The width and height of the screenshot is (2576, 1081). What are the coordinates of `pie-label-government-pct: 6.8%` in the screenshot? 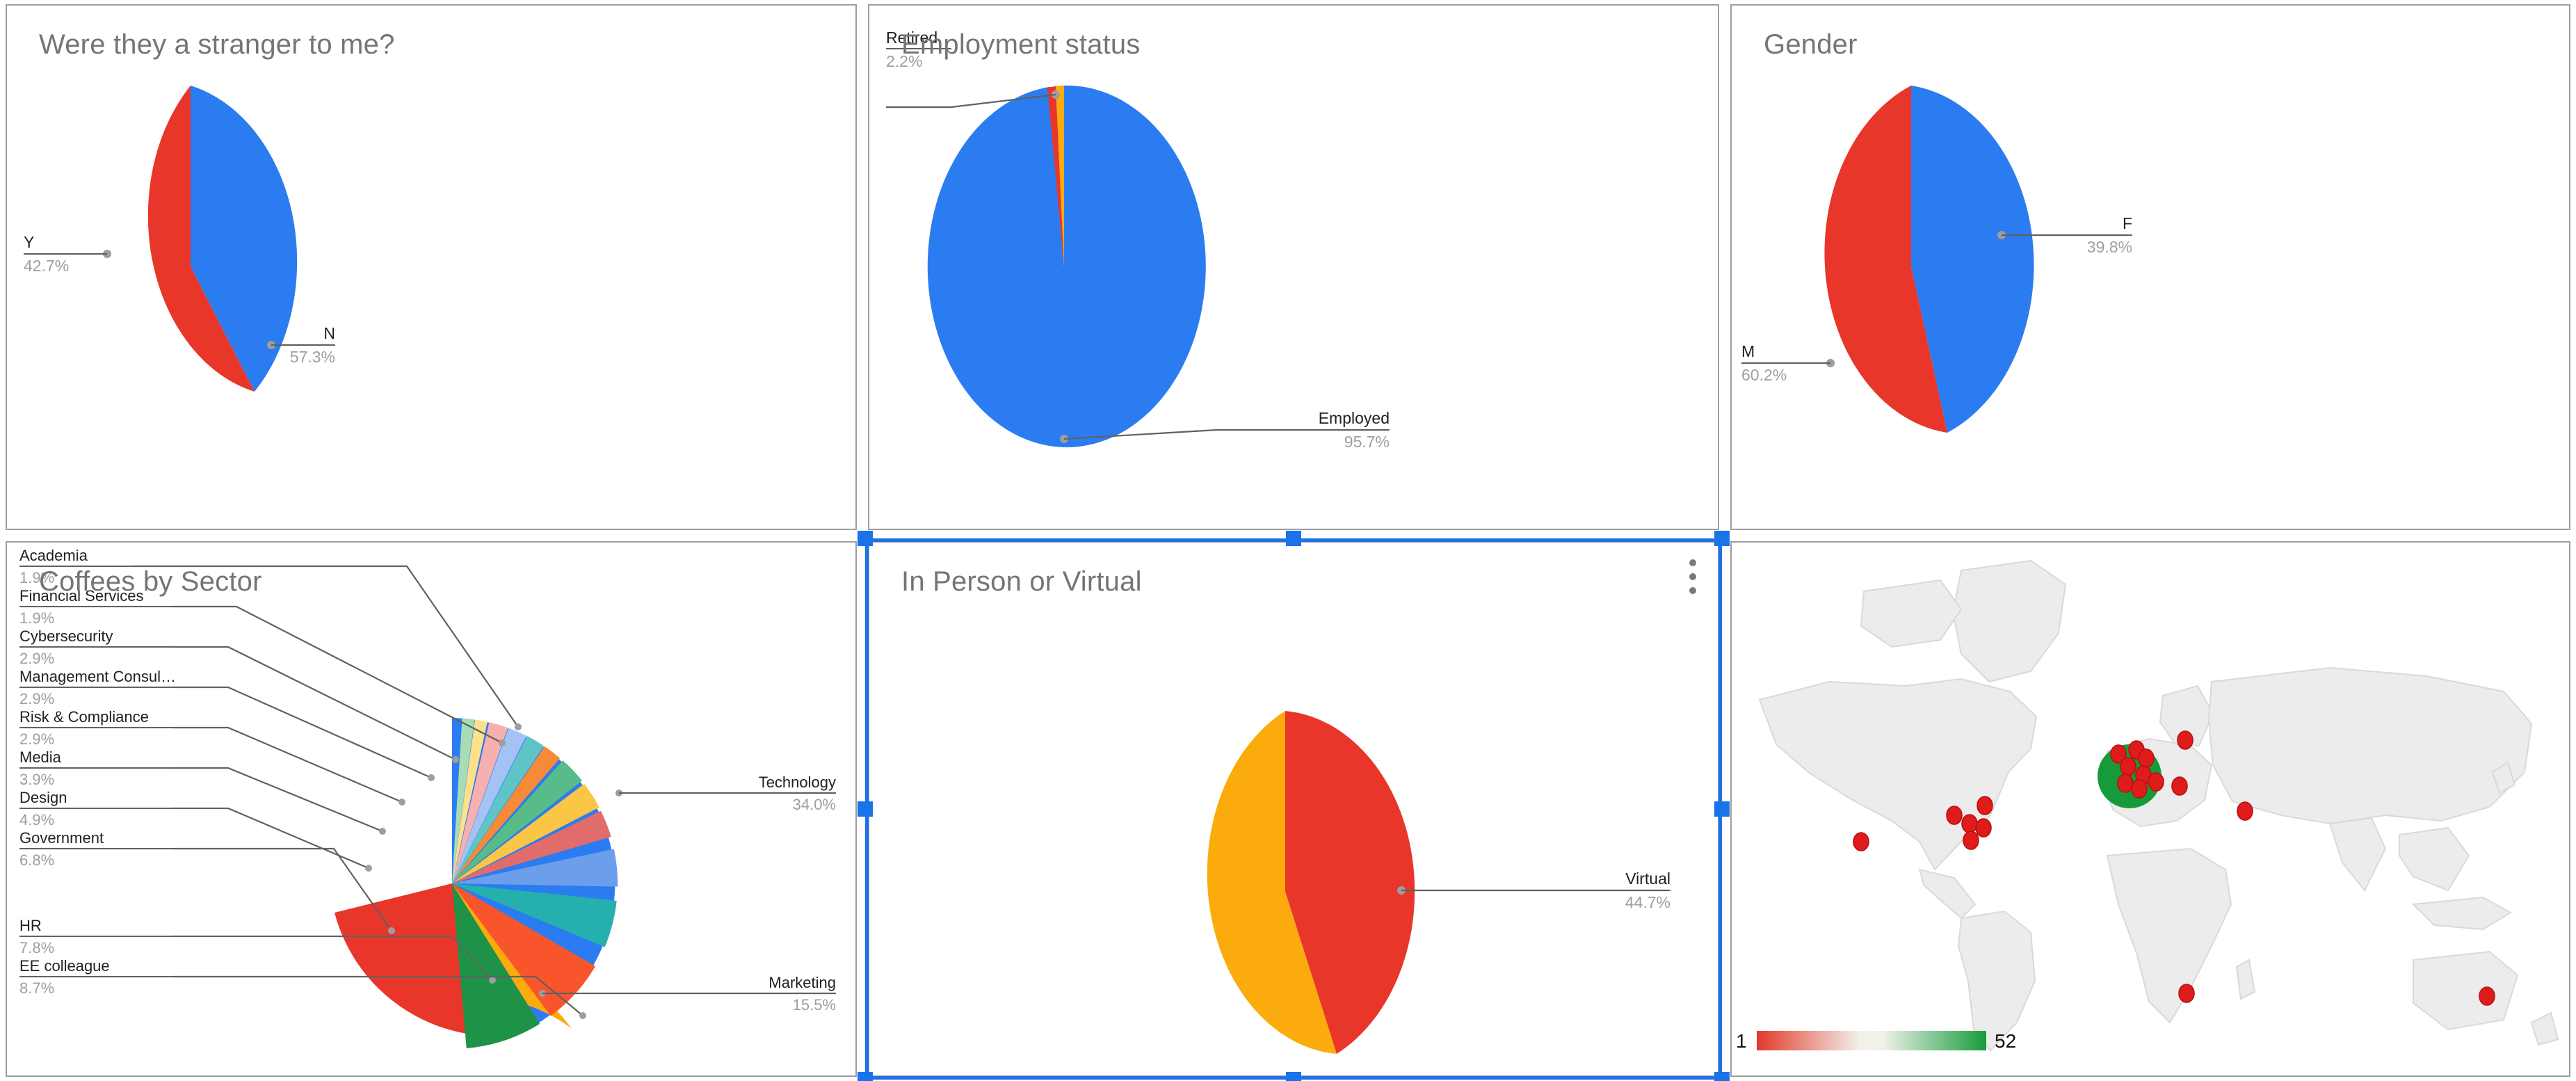 It's located at (36, 860).